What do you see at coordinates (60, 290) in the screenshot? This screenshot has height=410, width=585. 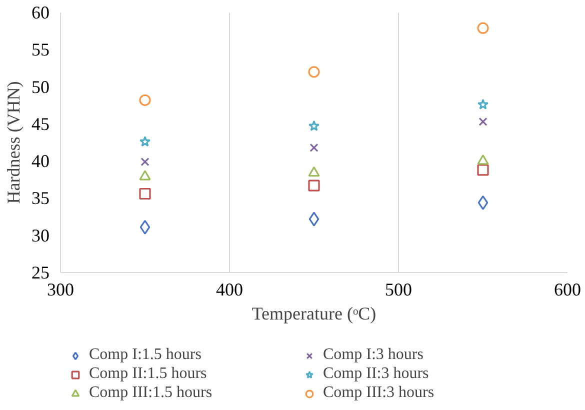 I see `x-tick-label: 300` at bounding box center [60, 290].